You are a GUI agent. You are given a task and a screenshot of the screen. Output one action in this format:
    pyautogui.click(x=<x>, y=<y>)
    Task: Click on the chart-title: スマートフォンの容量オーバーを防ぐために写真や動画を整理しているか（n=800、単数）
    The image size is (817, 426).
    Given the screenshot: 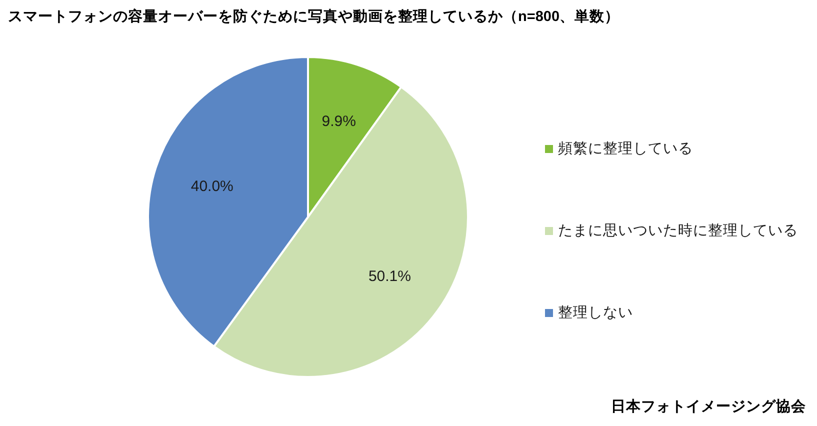 What is the action you would take?
    pyautogui.click(x=314, y=16)
    